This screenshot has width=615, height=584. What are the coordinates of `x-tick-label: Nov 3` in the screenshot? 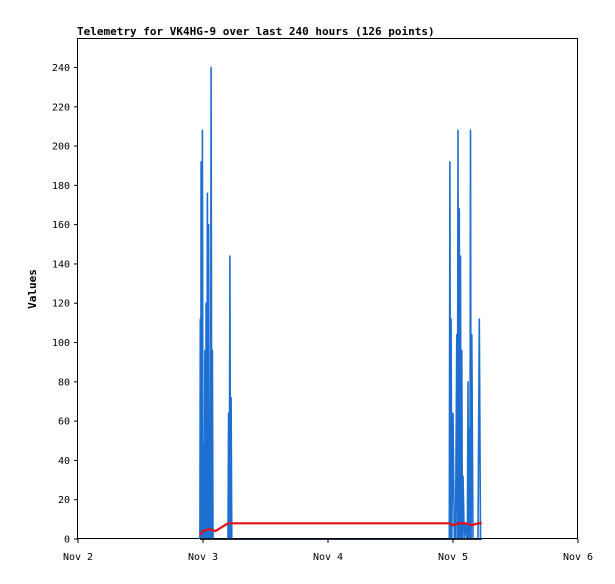 It's located at (203, 557).